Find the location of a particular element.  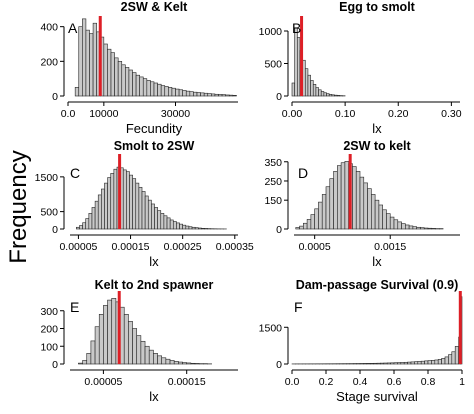

x-tick-label: 0.0005 is located at coordinates (315, 247).